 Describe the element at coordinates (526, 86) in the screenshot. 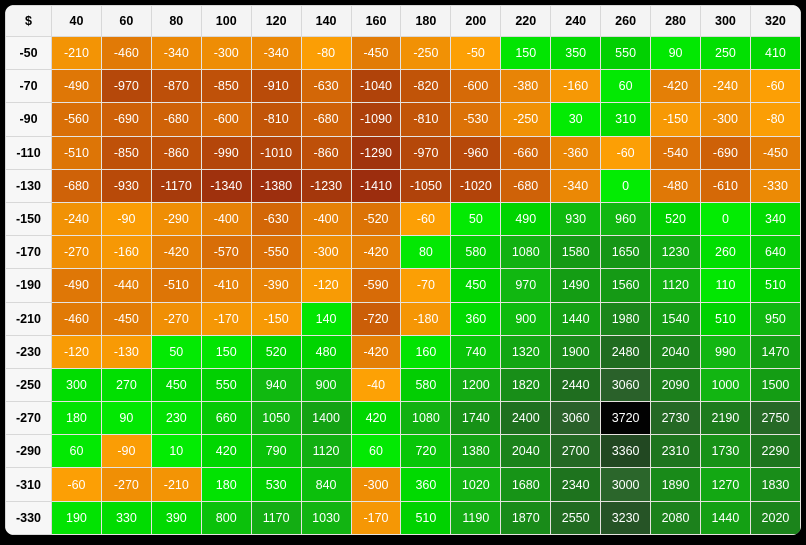

I see `heatmap-cell: -380` at that location.